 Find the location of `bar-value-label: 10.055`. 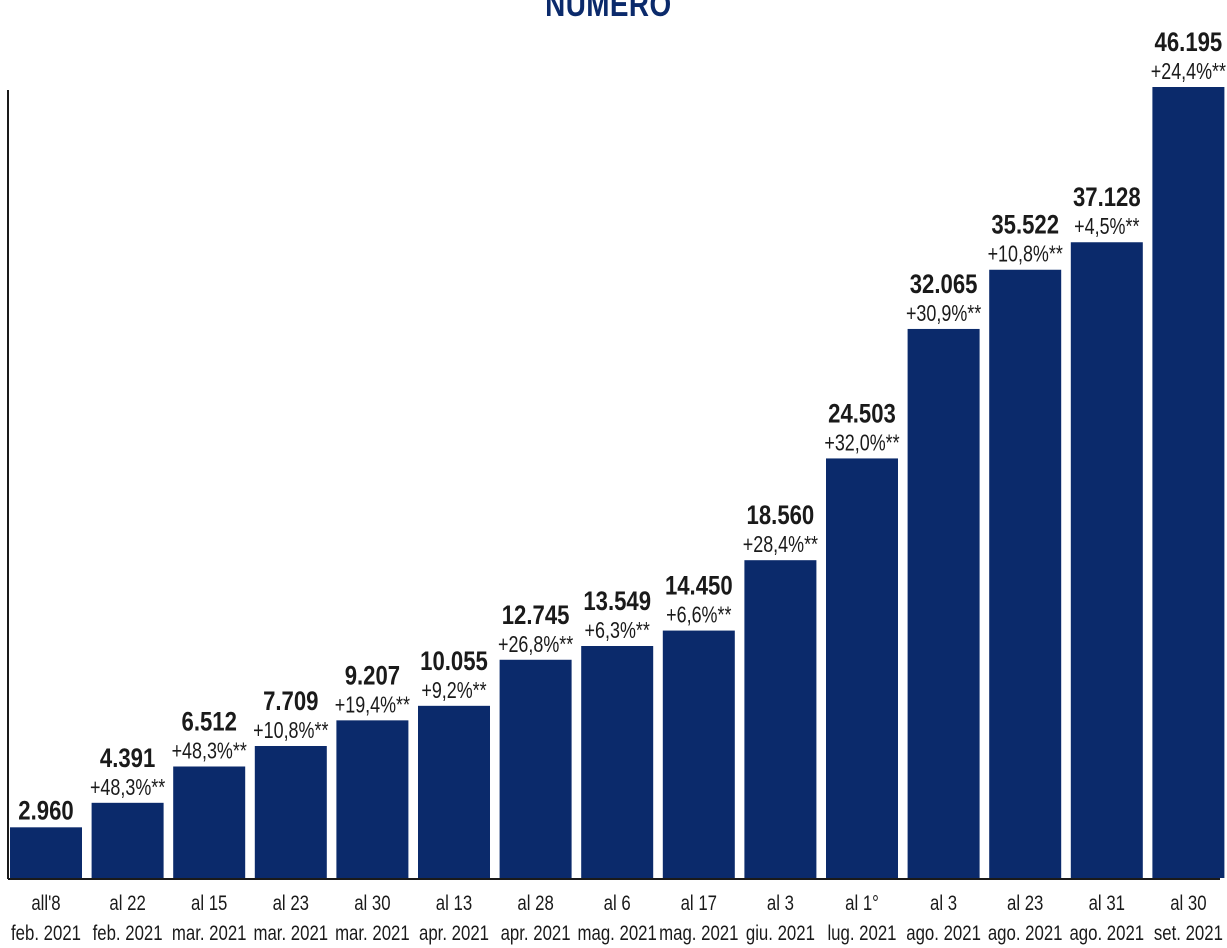

bar-value-label: 10.055 is located at coordinates (454, 662).